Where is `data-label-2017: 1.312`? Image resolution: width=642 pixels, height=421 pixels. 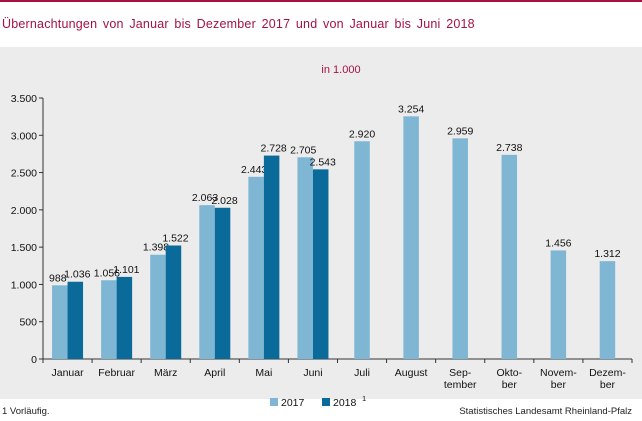 data-label-2017: 1.312 is located at coordinates (607, 254).